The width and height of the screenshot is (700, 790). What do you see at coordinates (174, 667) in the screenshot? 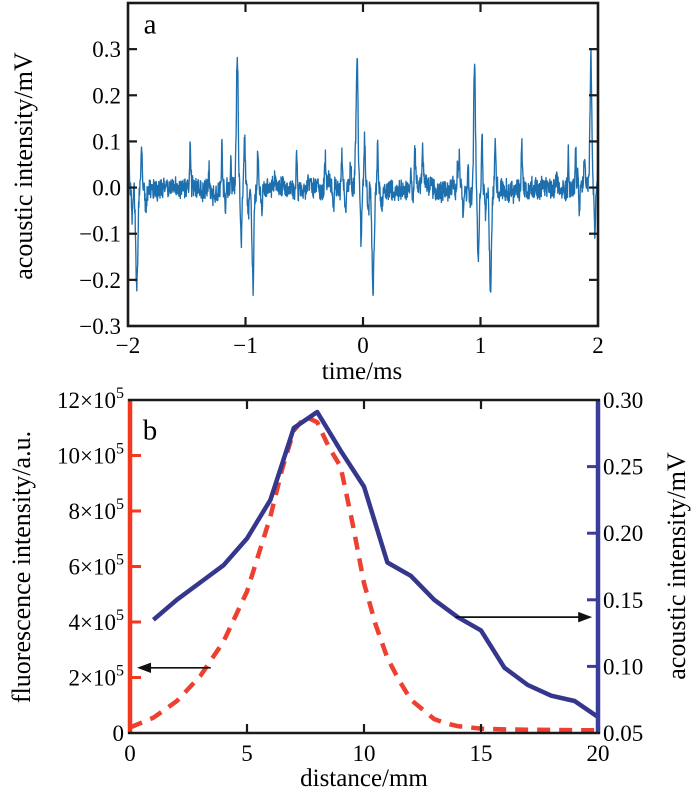
I see `arrow-to-left-axis` at bounding box center [174, 667].